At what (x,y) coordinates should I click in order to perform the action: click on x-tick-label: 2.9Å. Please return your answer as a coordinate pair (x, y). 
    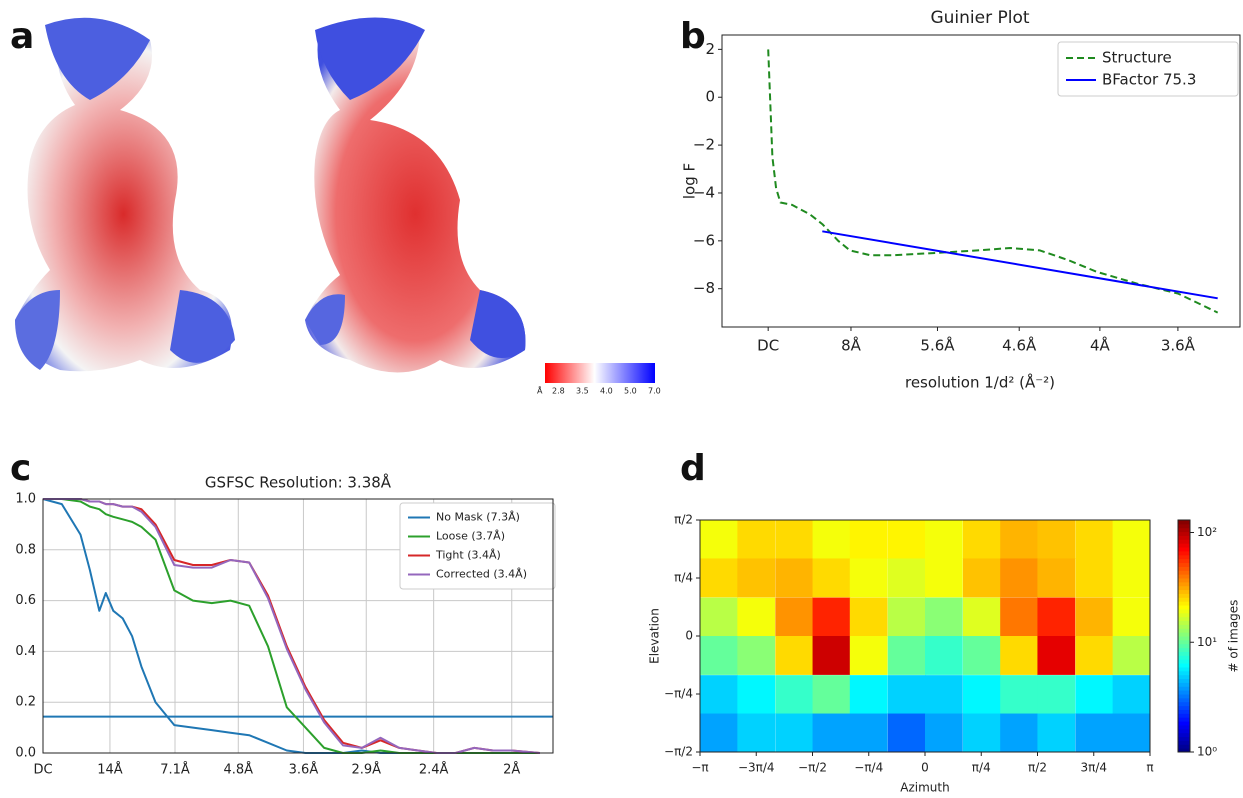
    Looking at the image, I should click on (366, 770).